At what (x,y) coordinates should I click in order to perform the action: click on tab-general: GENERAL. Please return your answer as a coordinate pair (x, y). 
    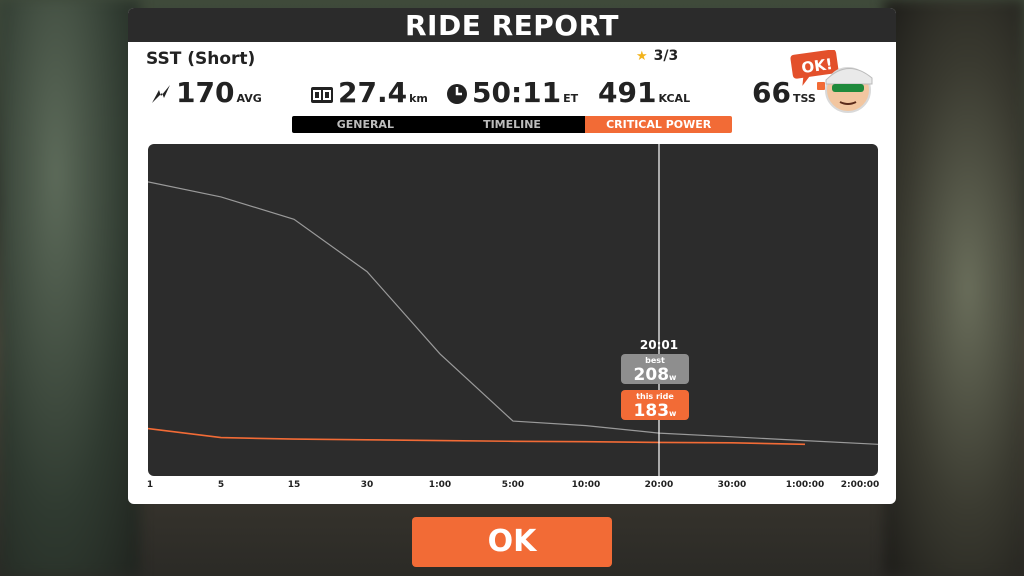
    Looking at the image, I should click on (365, 124).